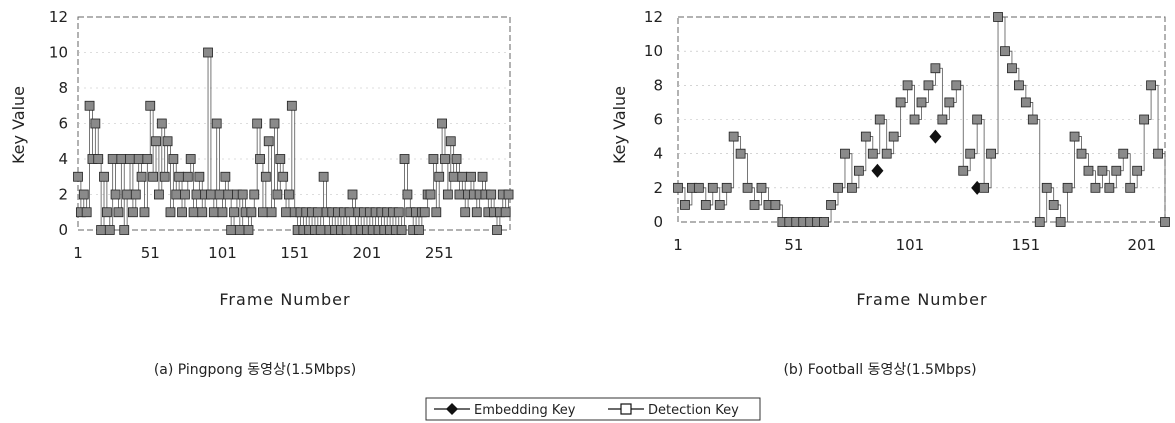 This screenshot has height=423, width=1175. I want to click on x-tick-label: 251, so click(439, 253).